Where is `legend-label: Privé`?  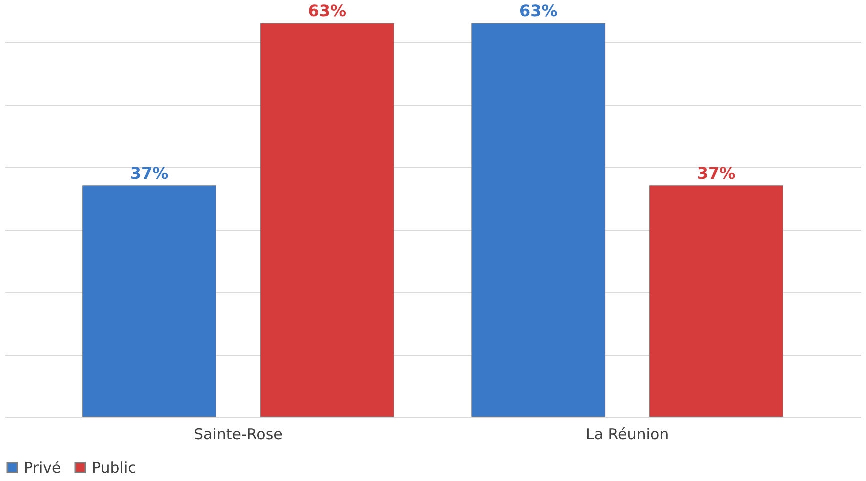
legend-label: Privé is located at coordinates (43, 467).